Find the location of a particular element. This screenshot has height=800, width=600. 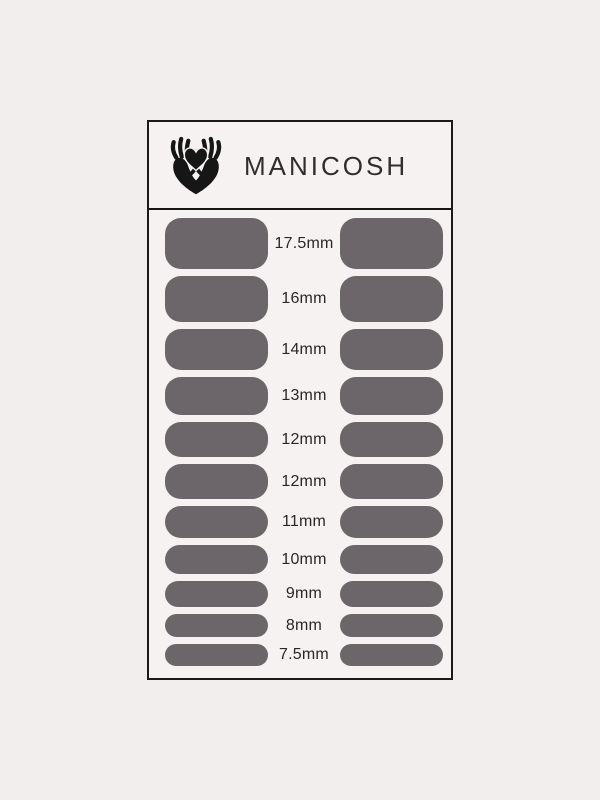

size-label: 13mm is located at coordinates (304, 395).